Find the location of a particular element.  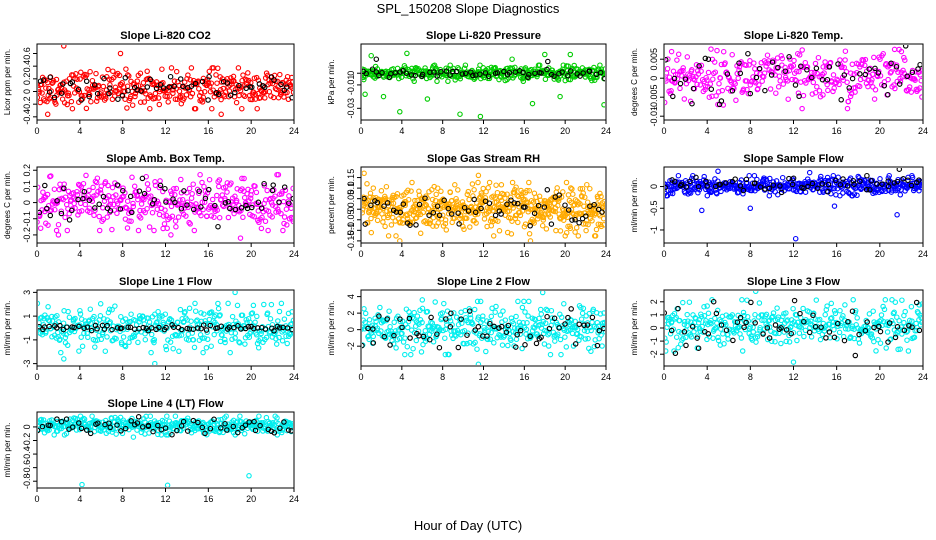

panel-10-series-2-point is located at coordinates (260, 425).